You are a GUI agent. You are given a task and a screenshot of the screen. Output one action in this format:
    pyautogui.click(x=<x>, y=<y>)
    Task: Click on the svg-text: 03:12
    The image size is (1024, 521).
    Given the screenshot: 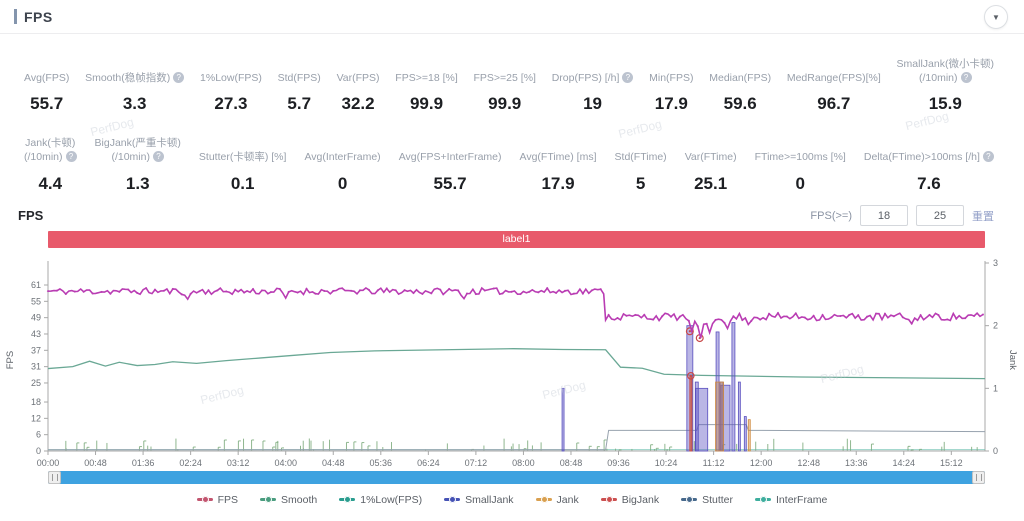 What is the action you would take?
    pyautogui.click(x=238, y=463)
    